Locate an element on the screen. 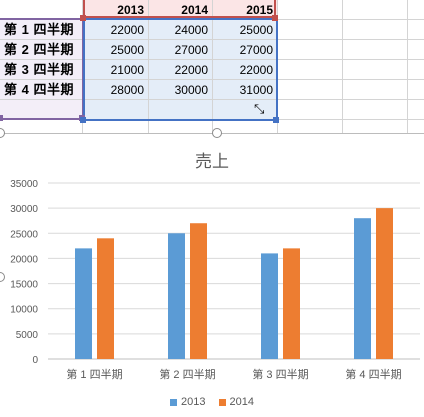 Image resolution: width=424 pixels, height=417 pixels. chart-legend: 2013 2014 is located at coordinates (212, 402).